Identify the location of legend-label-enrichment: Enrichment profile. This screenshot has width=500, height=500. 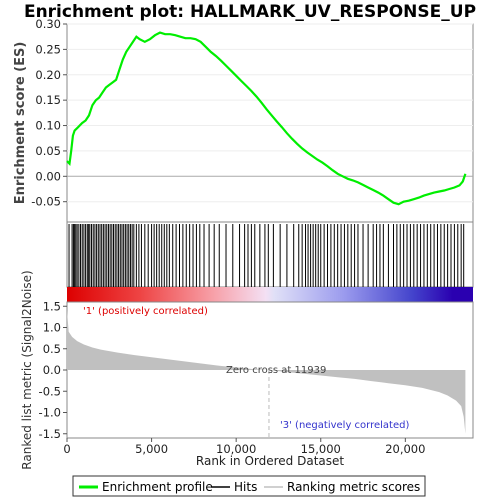
(157, 487).